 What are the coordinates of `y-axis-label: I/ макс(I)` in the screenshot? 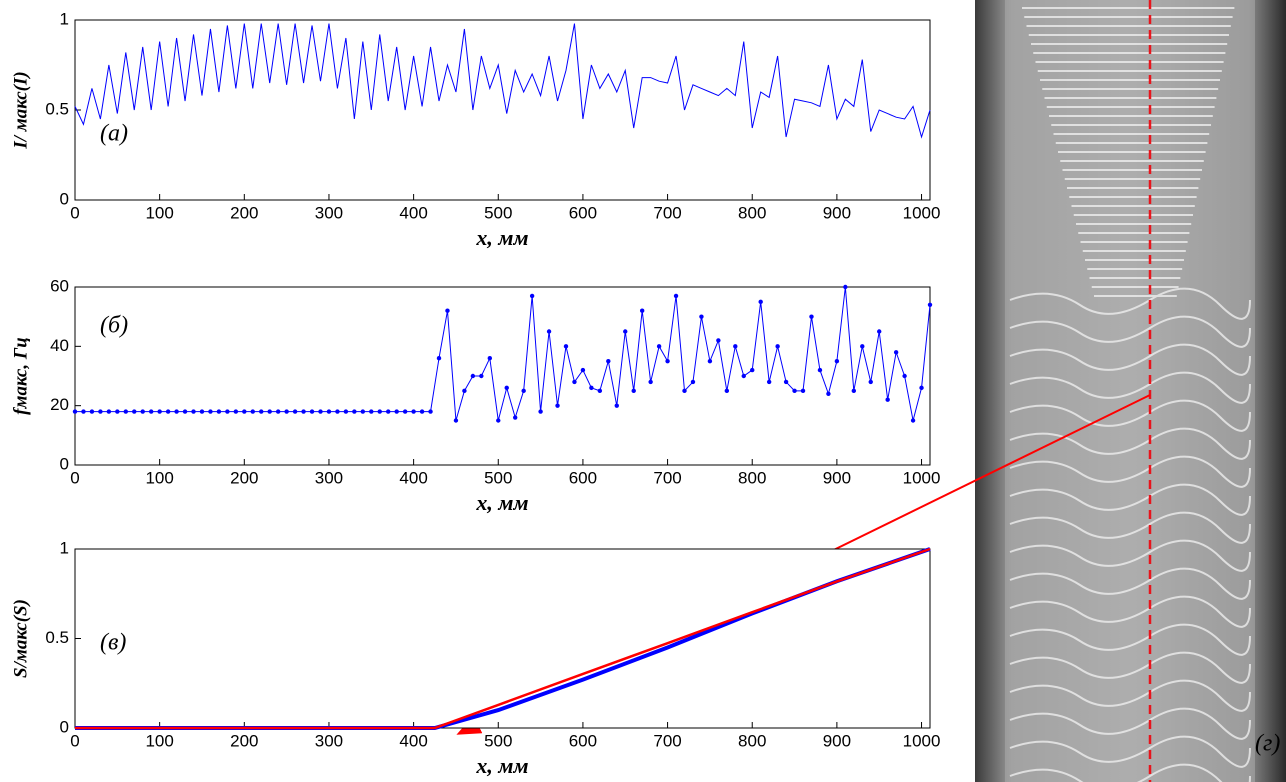 It's located at (20, 110).